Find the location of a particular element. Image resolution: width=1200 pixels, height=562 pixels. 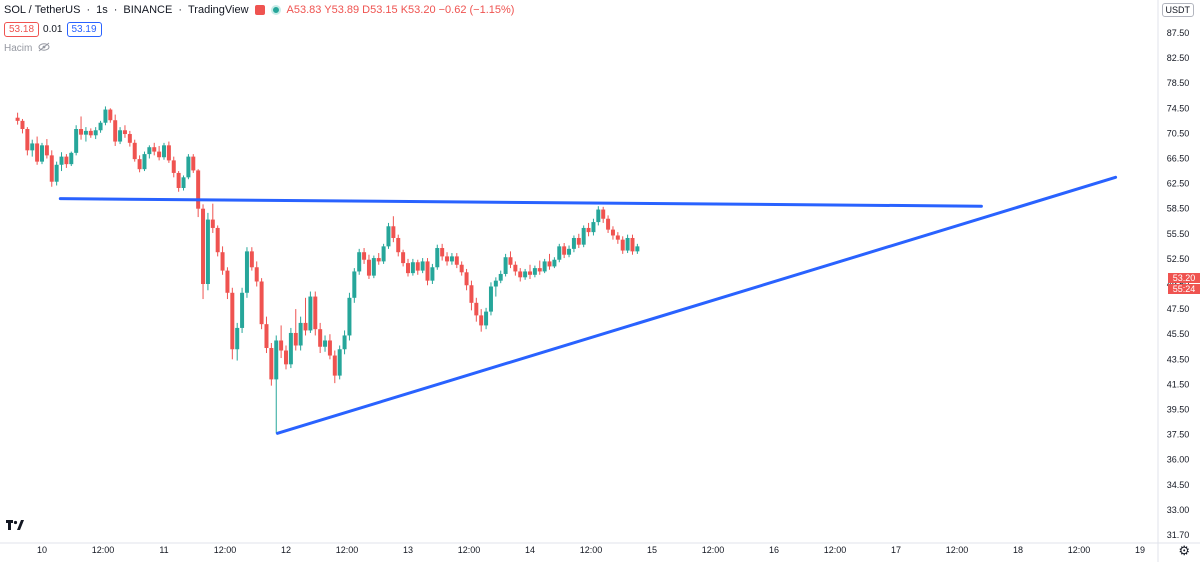

eye-off-icon is located at coordinates (44, 48).